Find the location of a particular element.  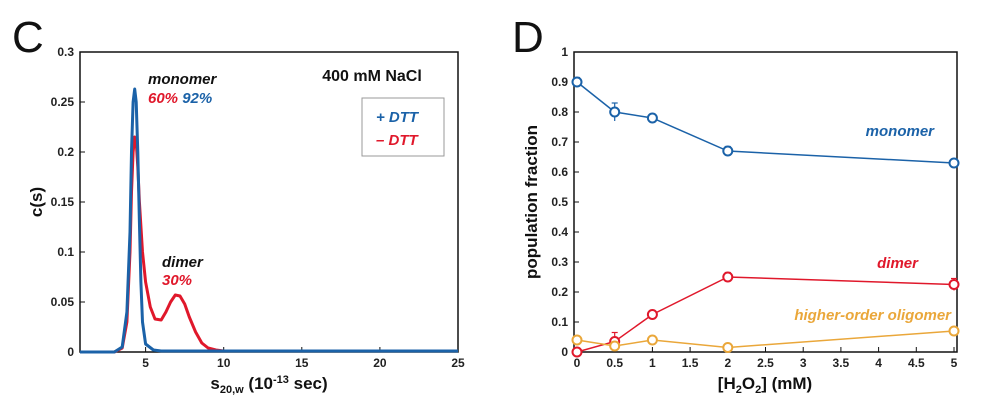

panel-d-monomer-series-label: monomer is located at coordinates (901, 131).